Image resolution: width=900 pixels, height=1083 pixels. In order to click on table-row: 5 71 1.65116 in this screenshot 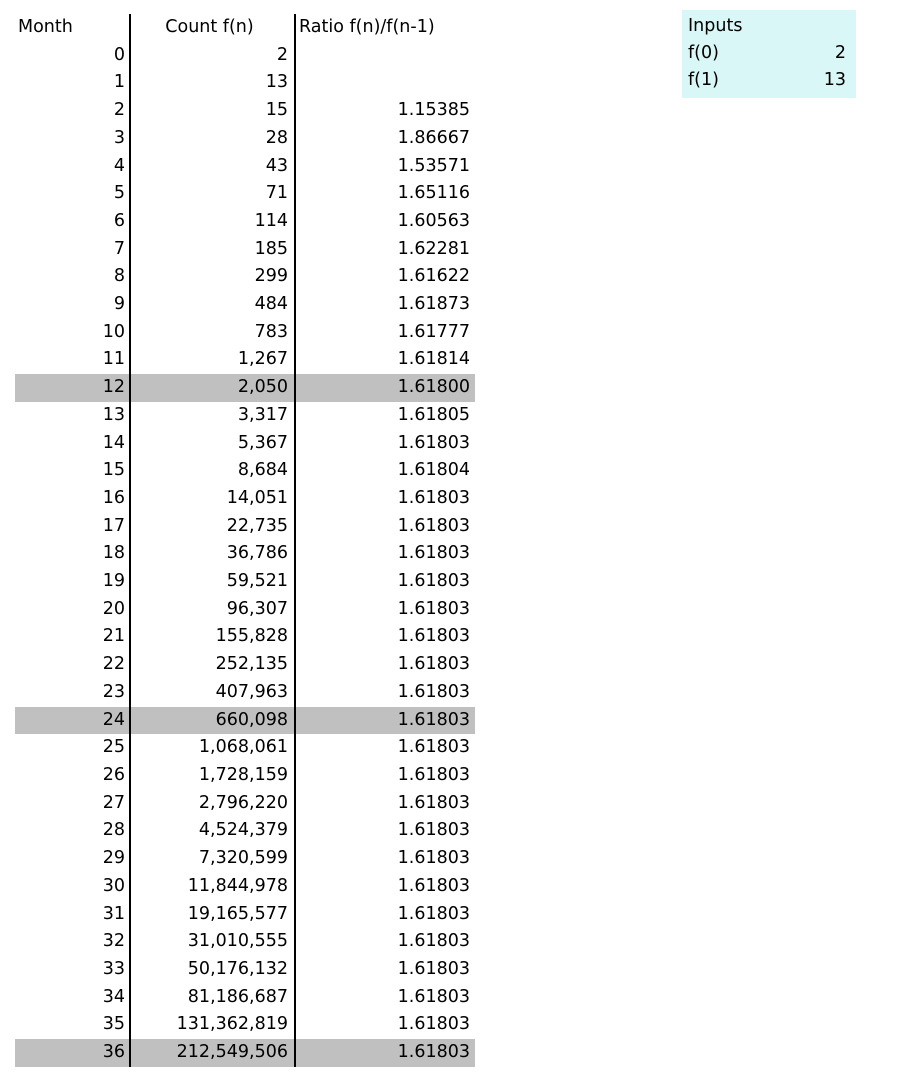, I will do `click(245, 194)`.